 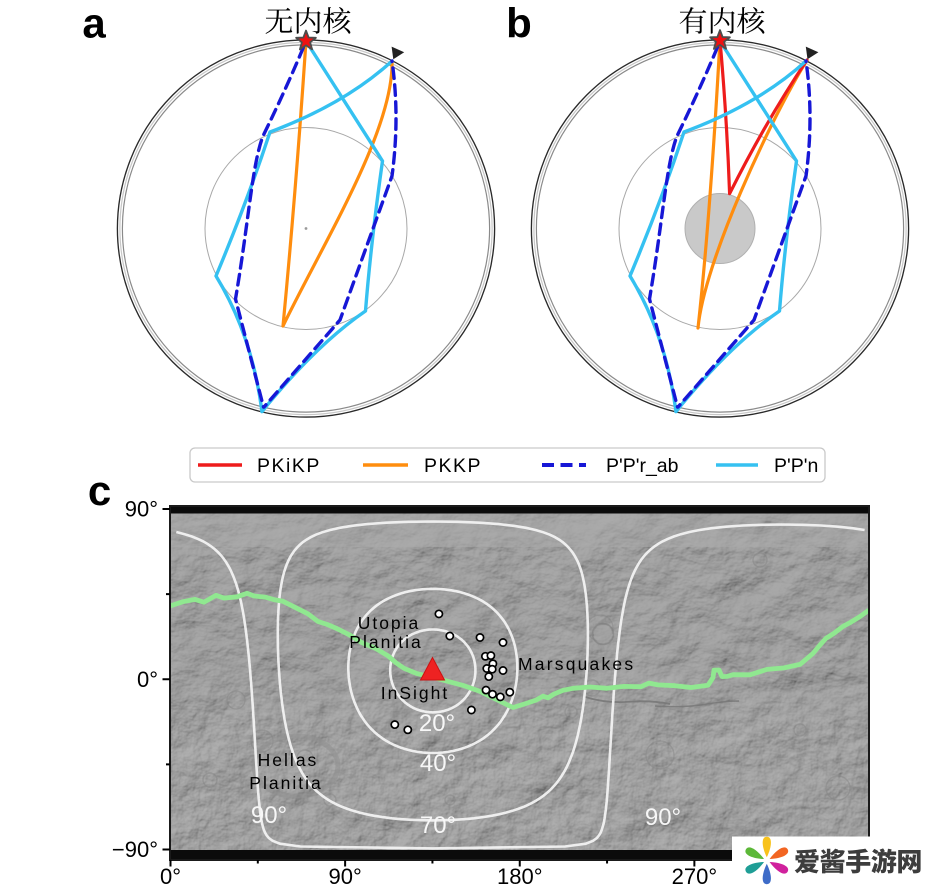 What do you see at coordinates (520, 875) in the screenshot?
I see `svg-text: 180°` at bounding box center [520, 875].